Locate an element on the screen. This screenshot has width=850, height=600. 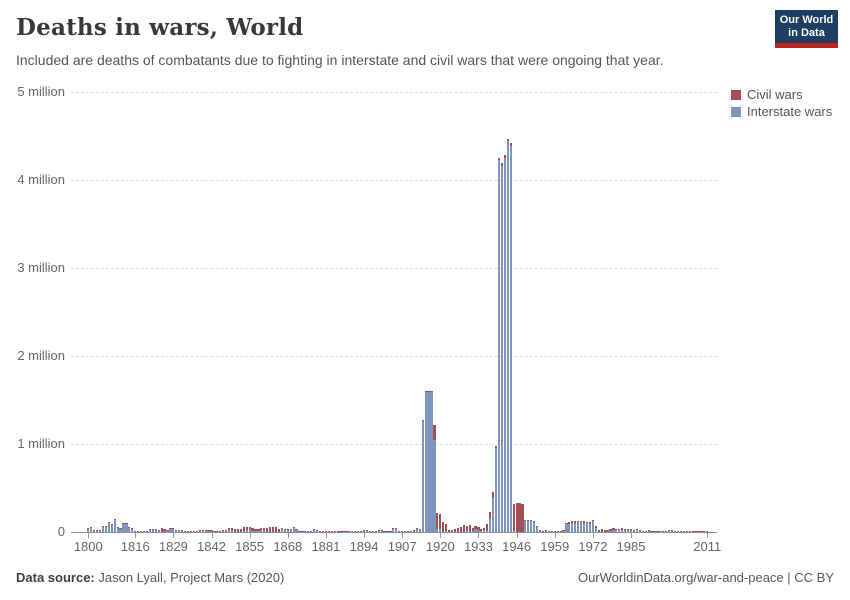
bar-interstate-1953 is located at coordinates (537, 529).